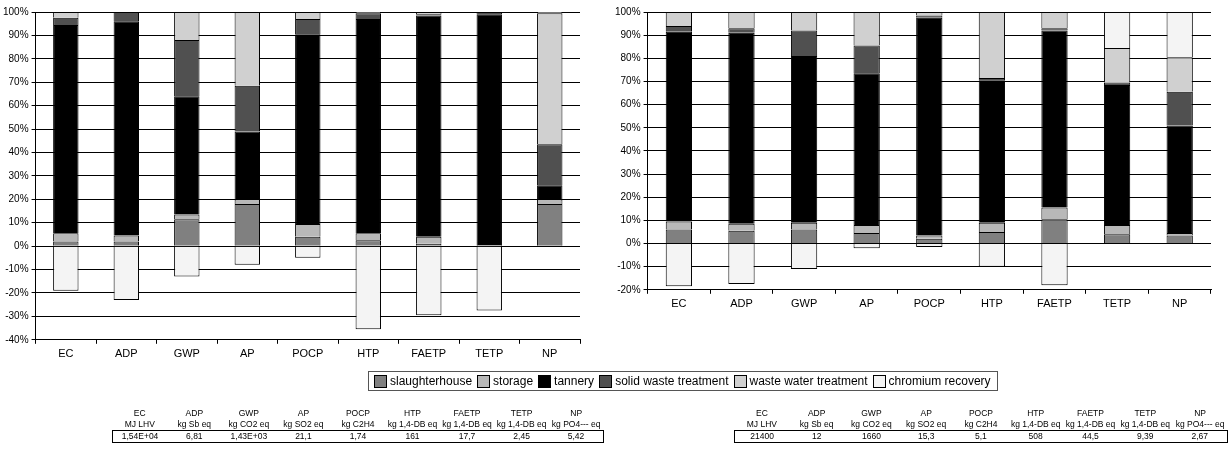 The image size is (1231, 452). Describe the element at coordinates (939, 381) in the screenshot. I see `legend-label: chromium recovery` at that location.